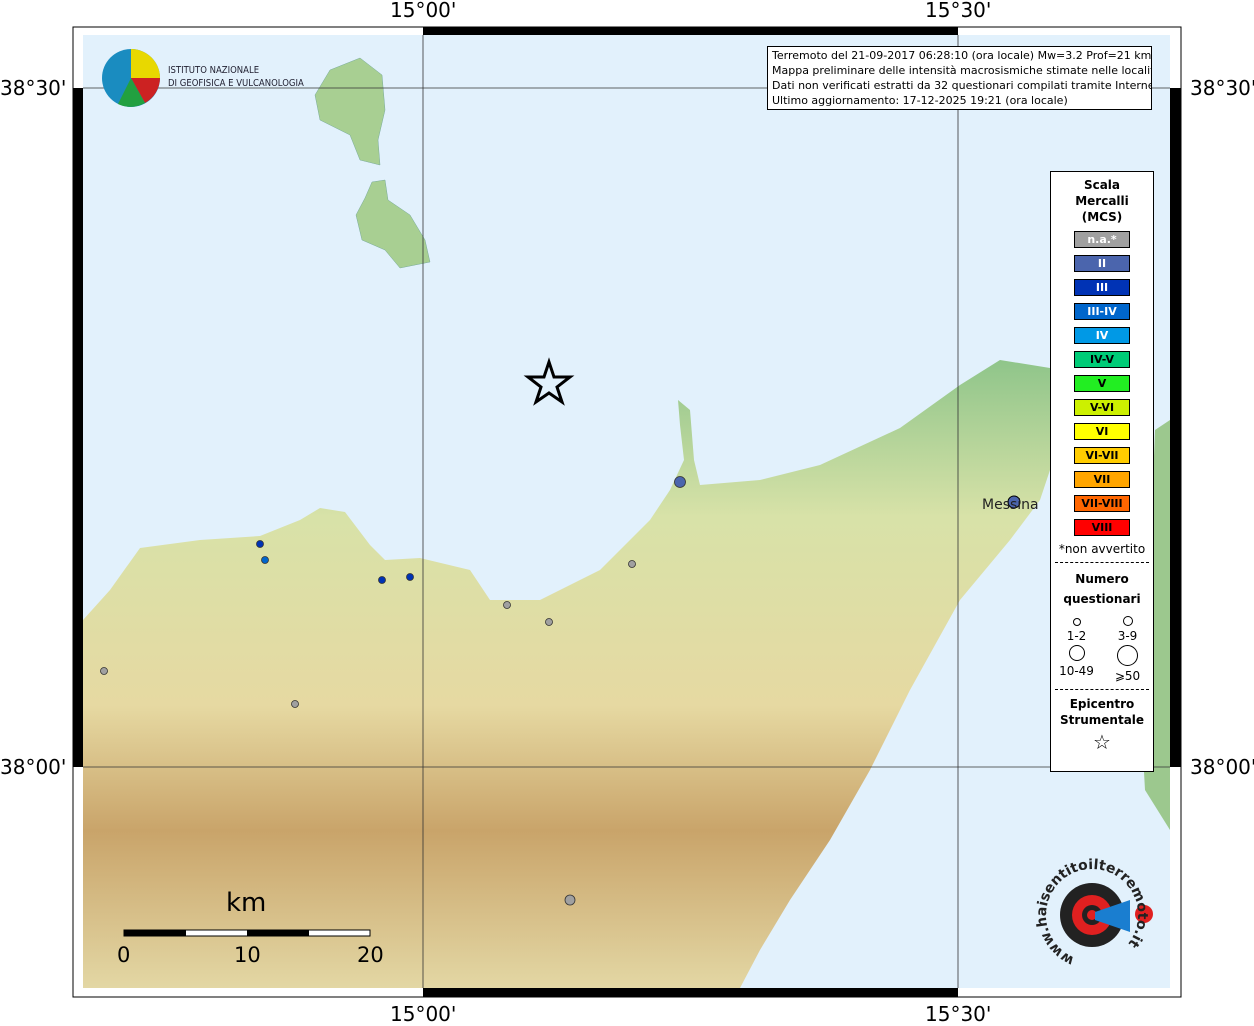 The width and height of the screenshot is (1254, 1026). Describe the element at coordinates (1102, 599) in the screenshot. I see `questionnaires-title: questionari` at that location.